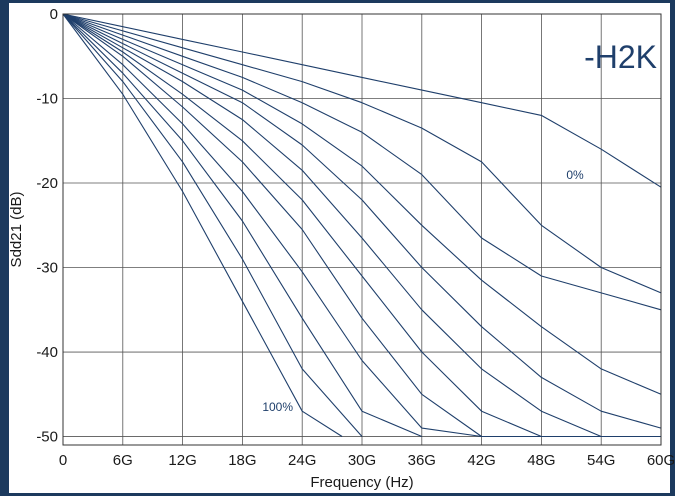 The height and width of the screenshot is (496, 675). Describe the element at coordinates (481, 460) in the screenshot. I see `x-tick-label-7: 42G` at that location.